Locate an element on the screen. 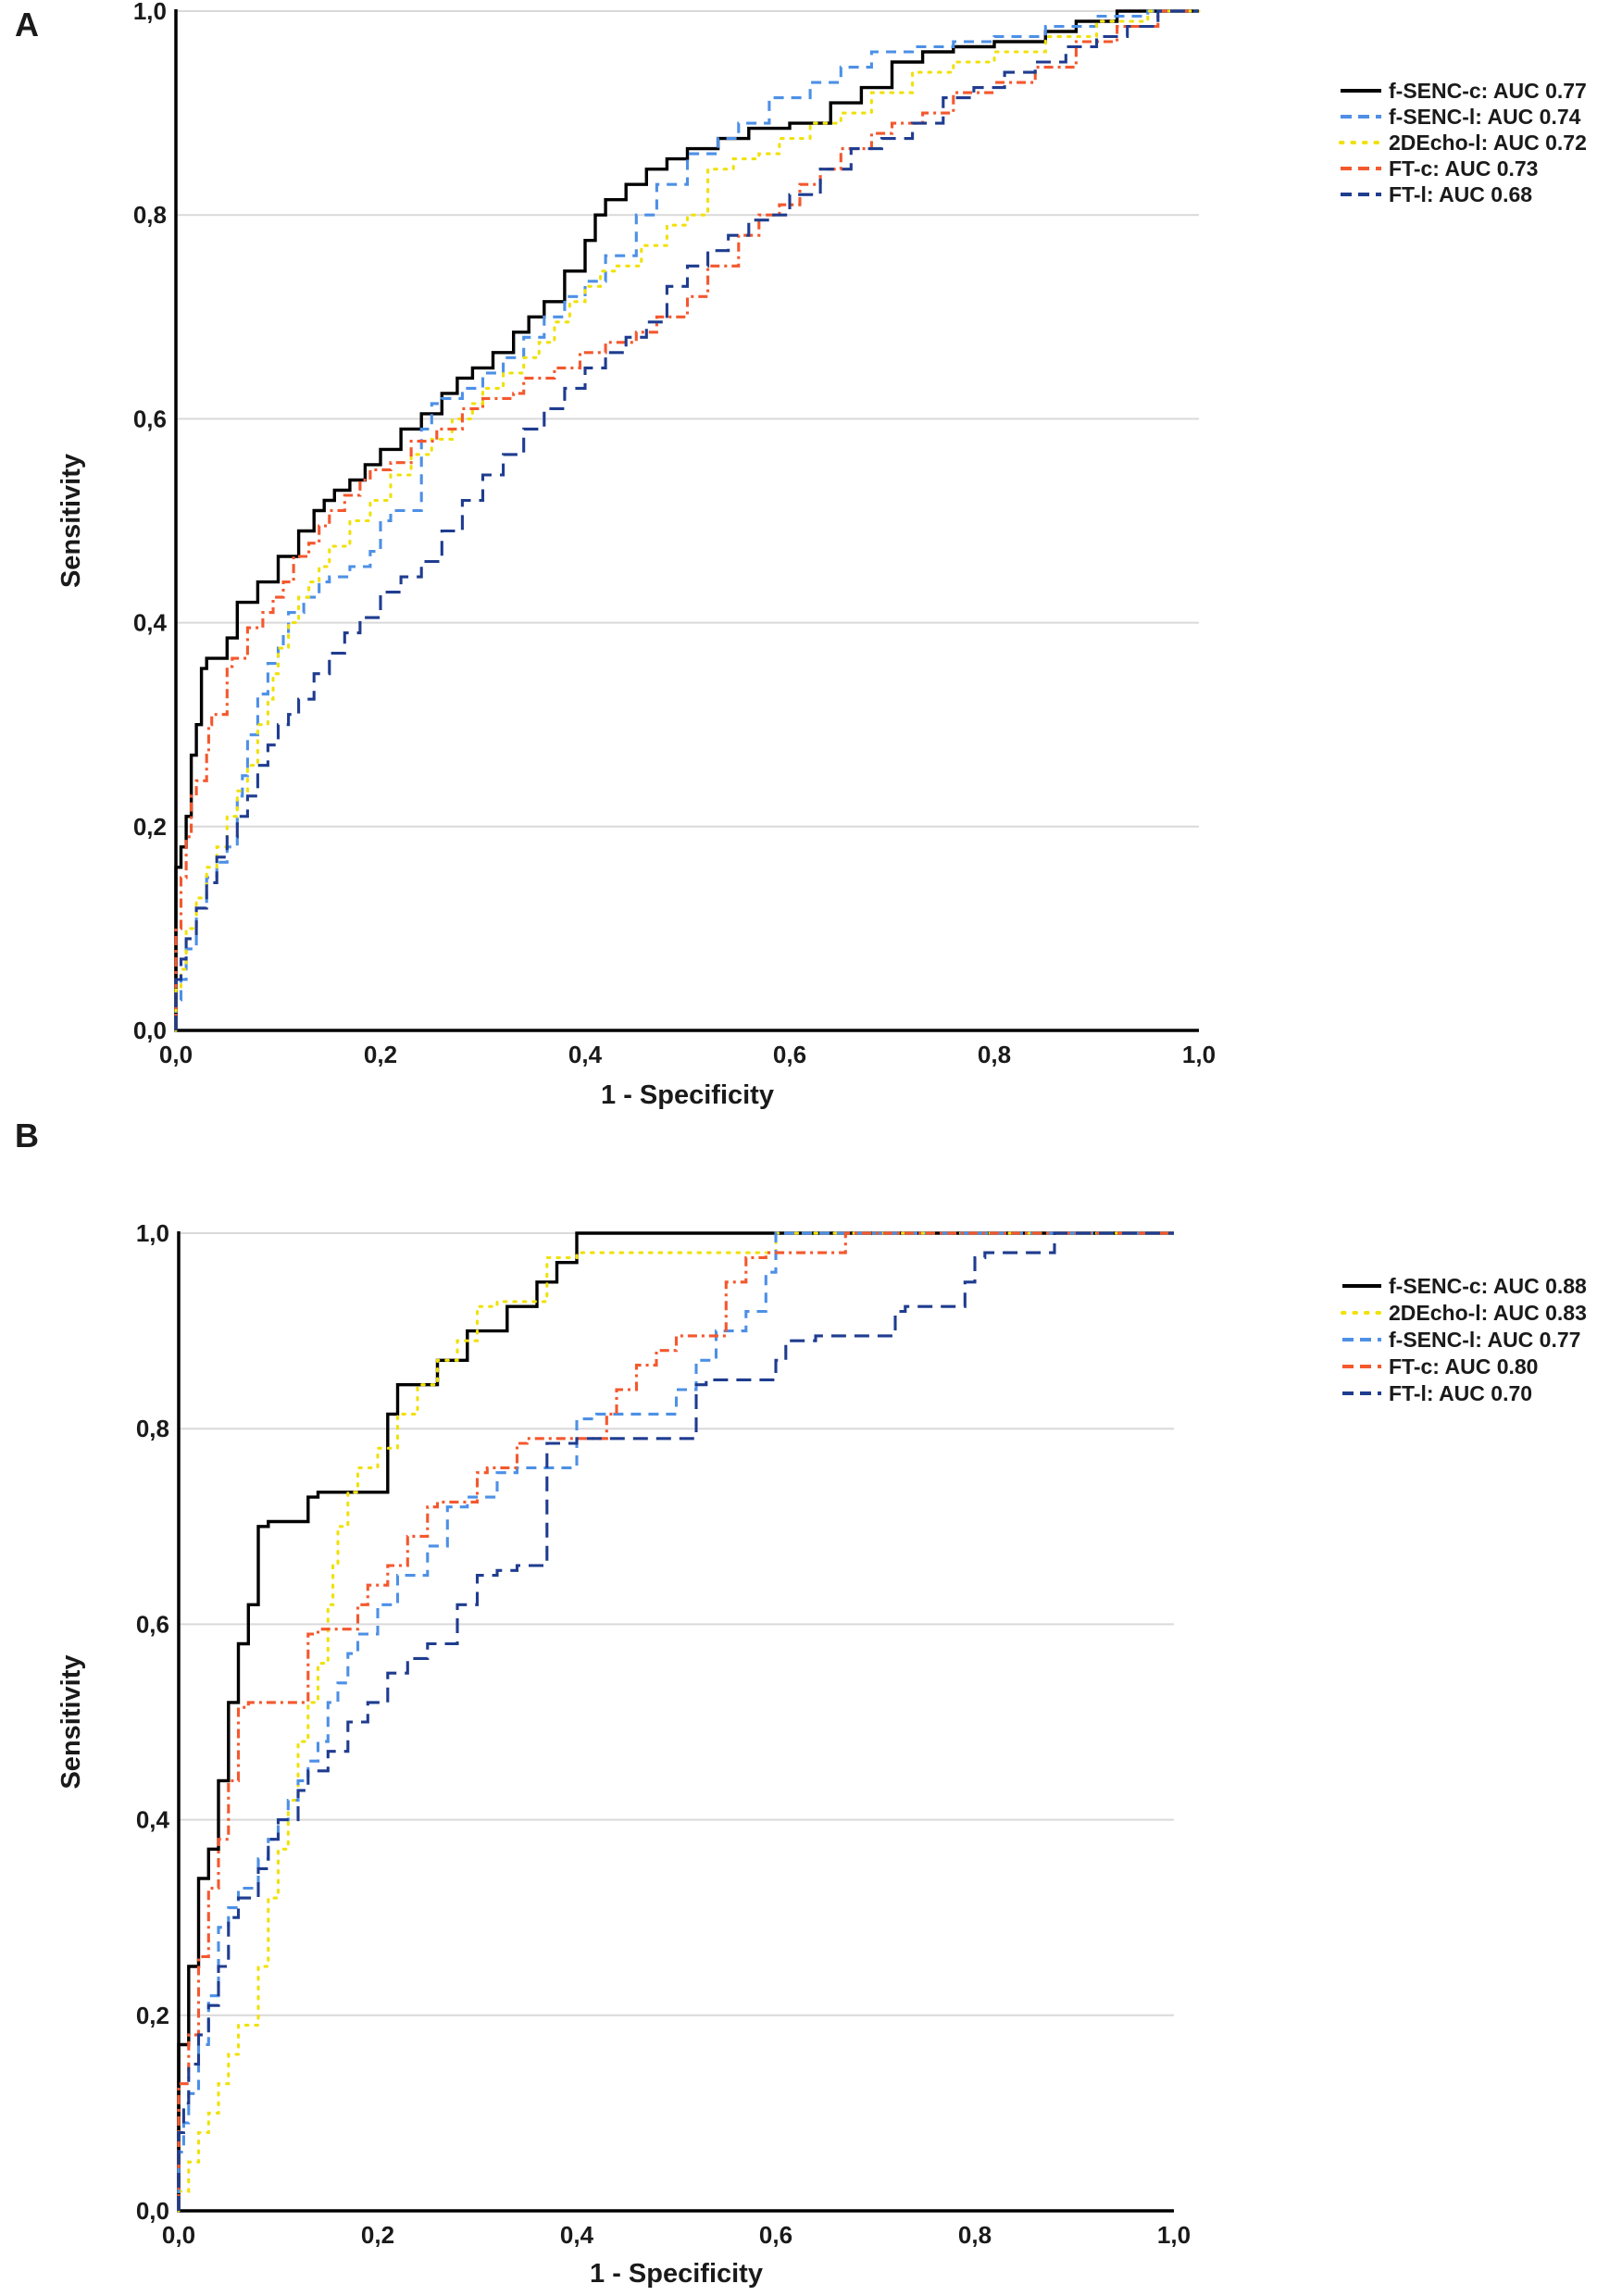  legend-label: 2DEcho-l: AUC 0.83 is located at coordinates (1488, 1313).